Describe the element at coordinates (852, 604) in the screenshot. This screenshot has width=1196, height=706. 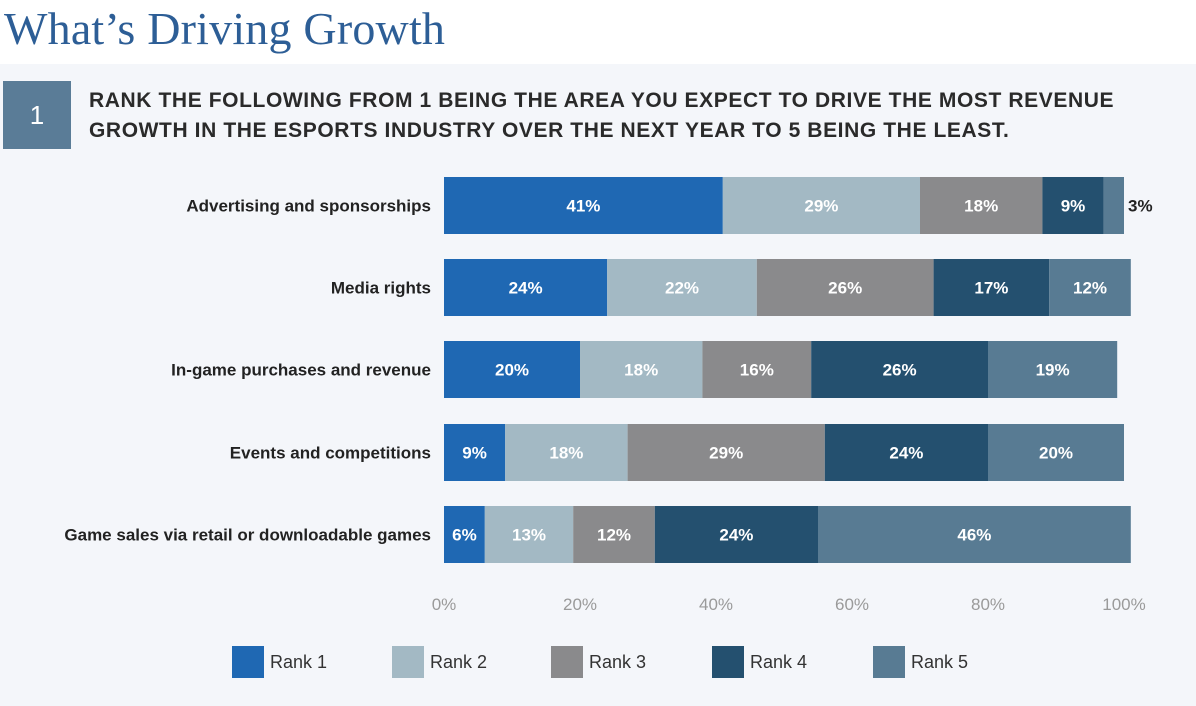
I see `x-tick-label: 60%` at that location.